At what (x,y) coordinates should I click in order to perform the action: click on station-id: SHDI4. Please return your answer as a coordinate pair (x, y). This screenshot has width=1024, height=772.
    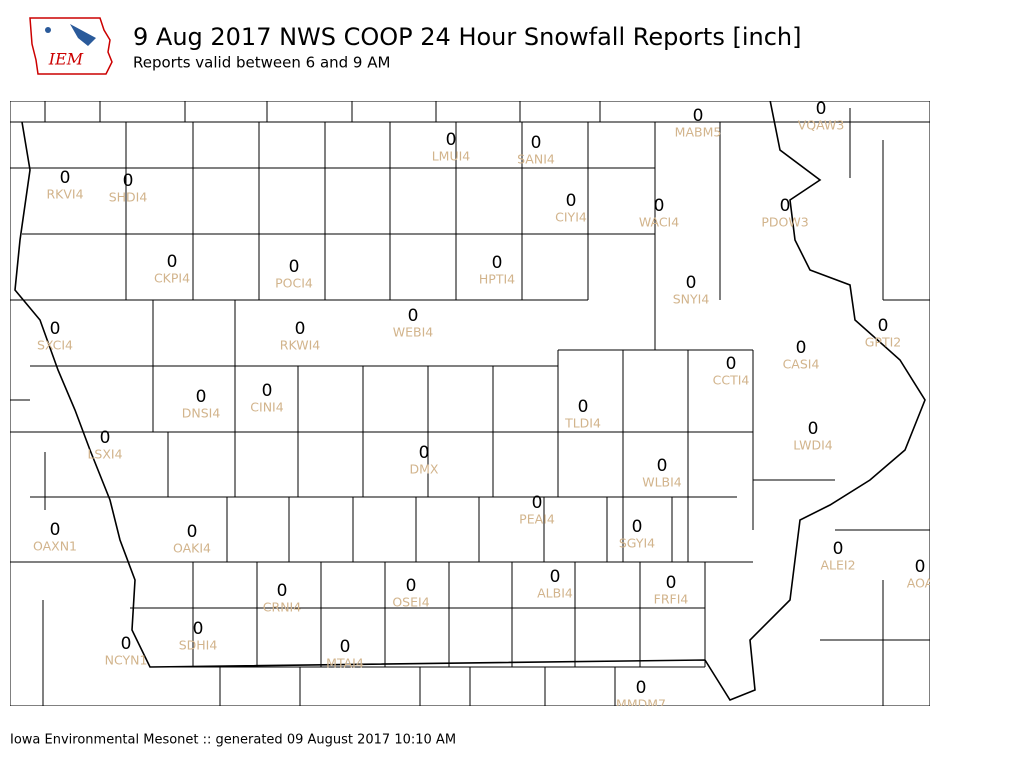
    Looking at the image, I should click on (128, 197).